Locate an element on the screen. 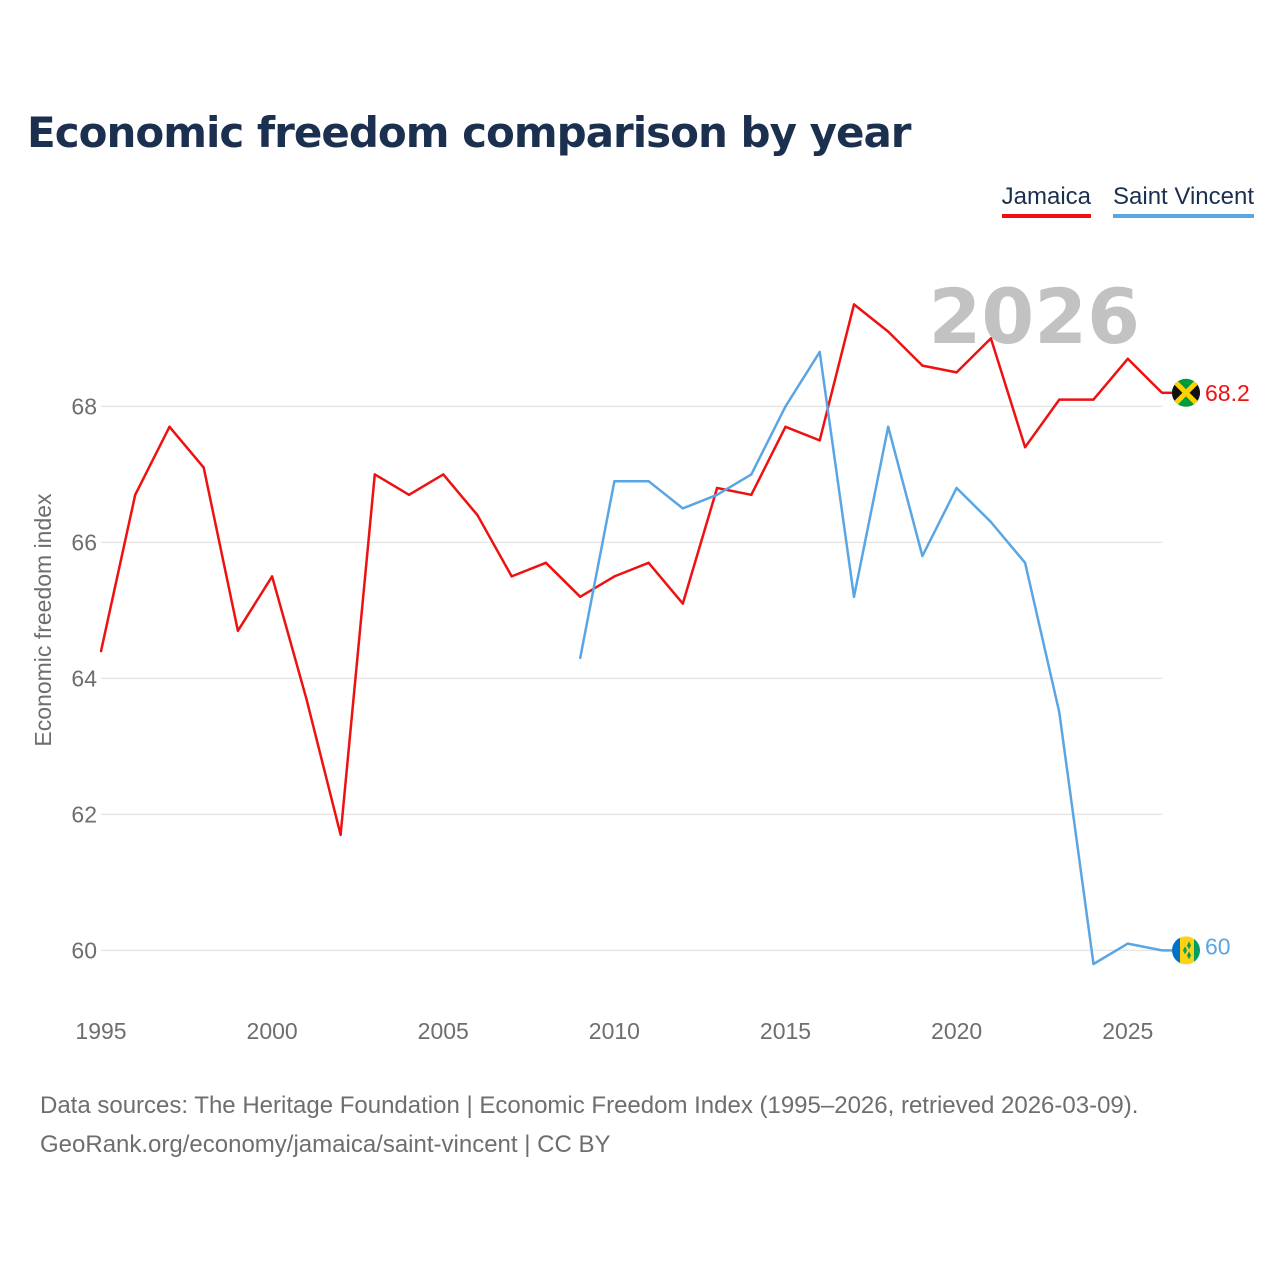  data-point-saint-vincent-2013 is located at coordinates (717, 494).